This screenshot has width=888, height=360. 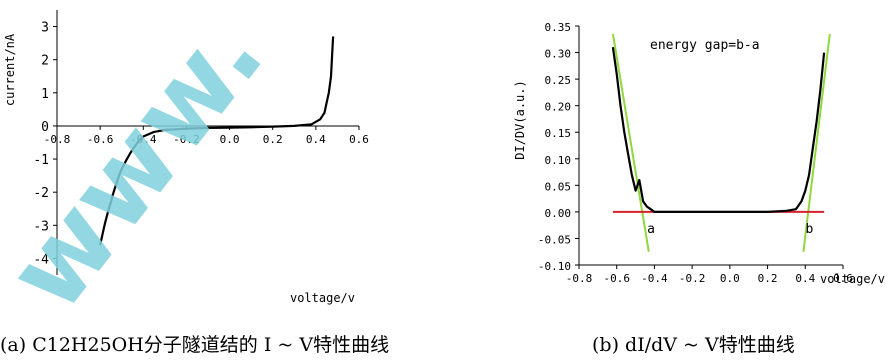 What do you see at coordinates (558, 27) in the screenshot?
I see `y-tick-label: 0.35` at bounding box center [558, 27].